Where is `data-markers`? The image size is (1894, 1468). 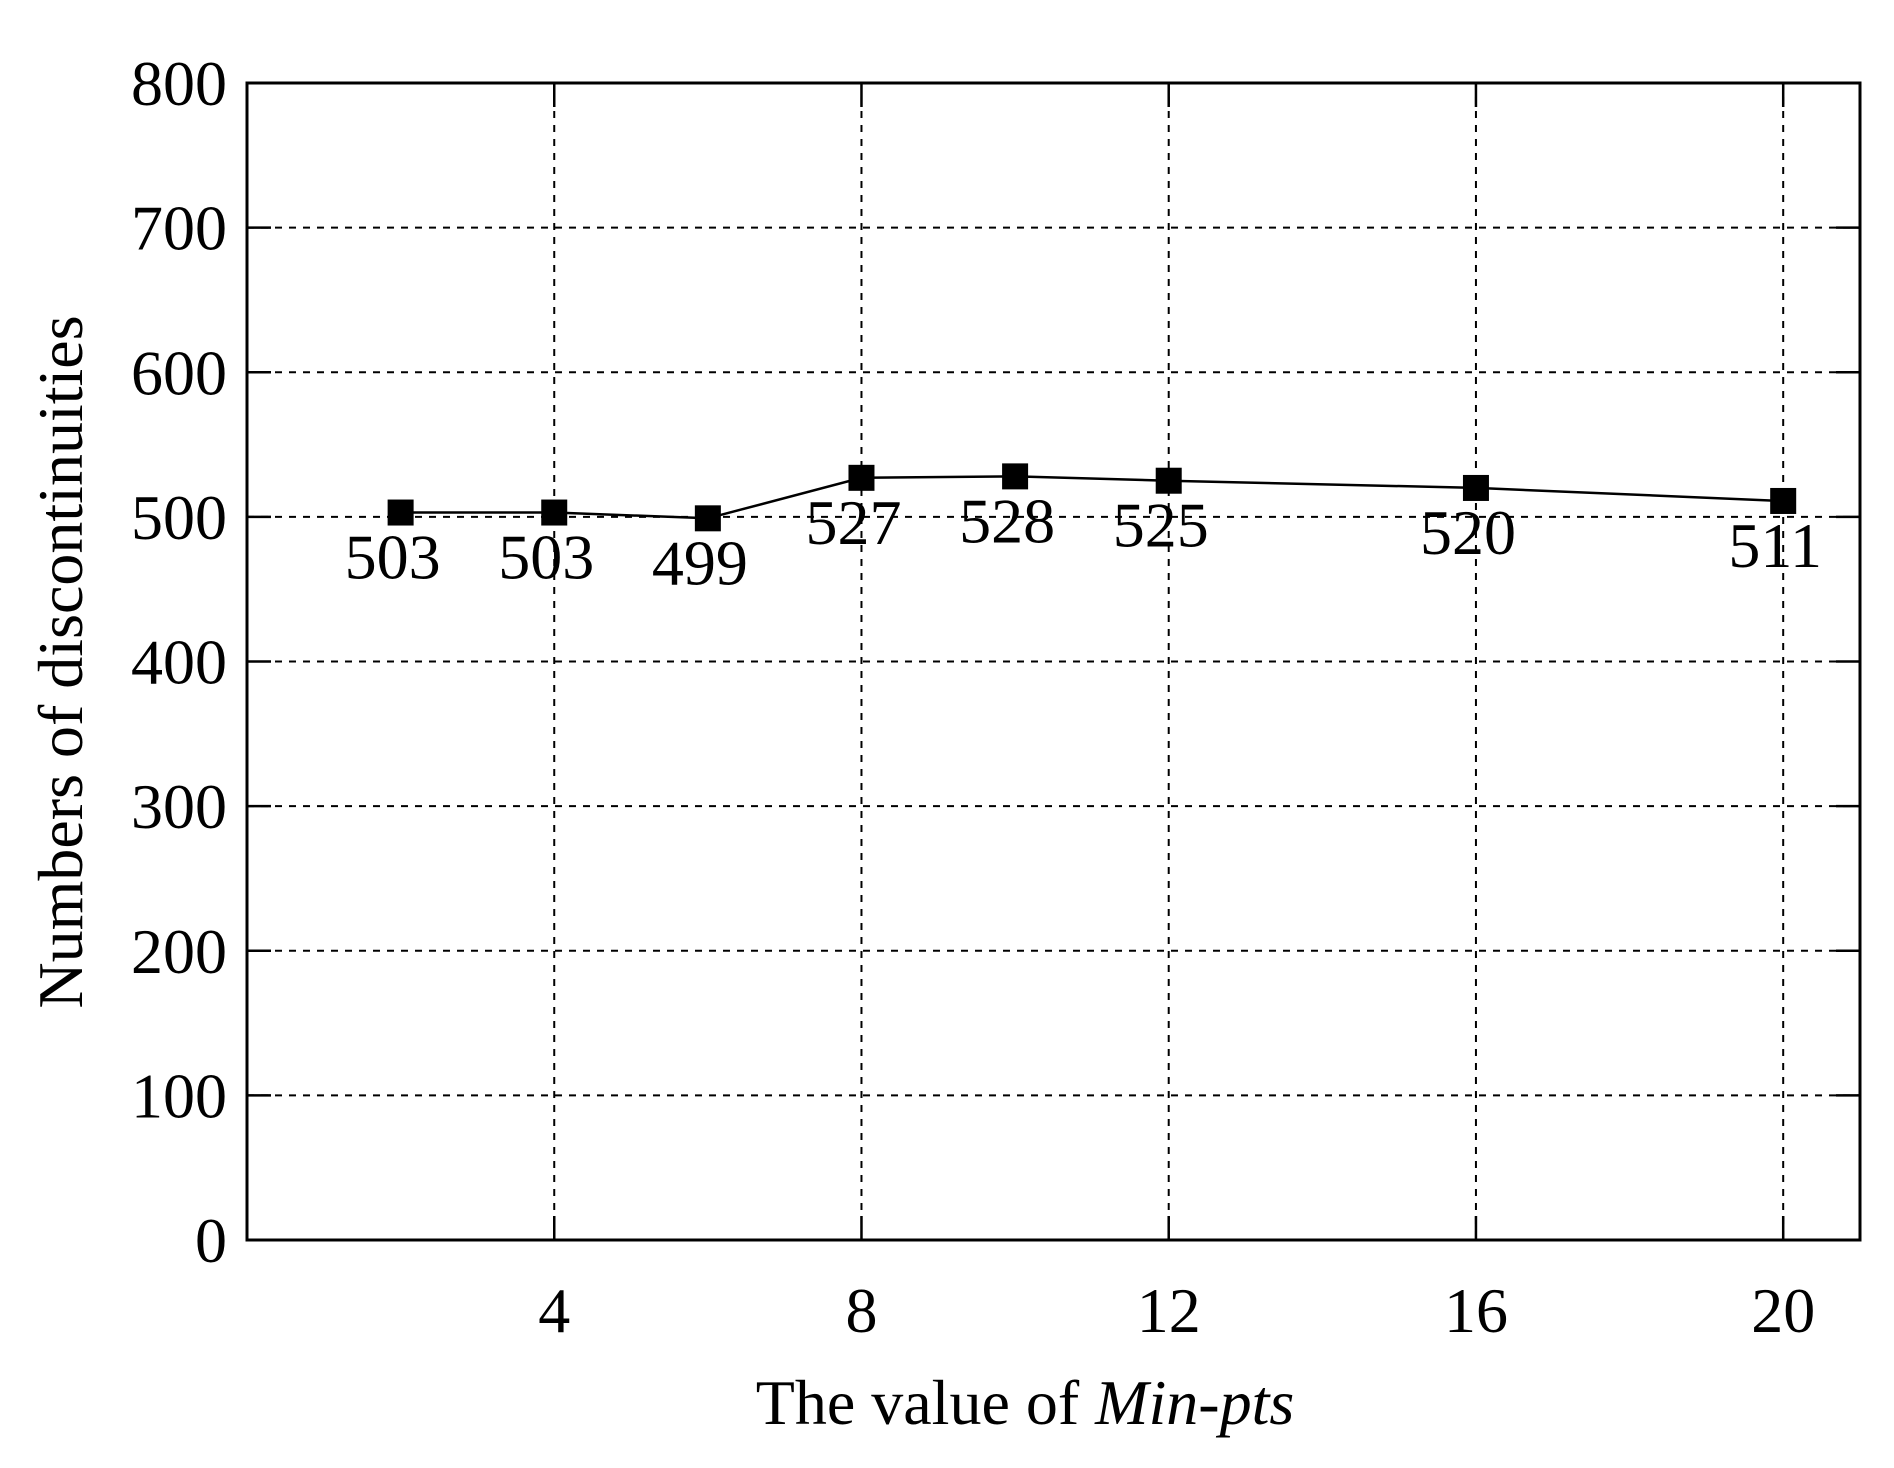 data-markers is located at coordinates (1092, 497).